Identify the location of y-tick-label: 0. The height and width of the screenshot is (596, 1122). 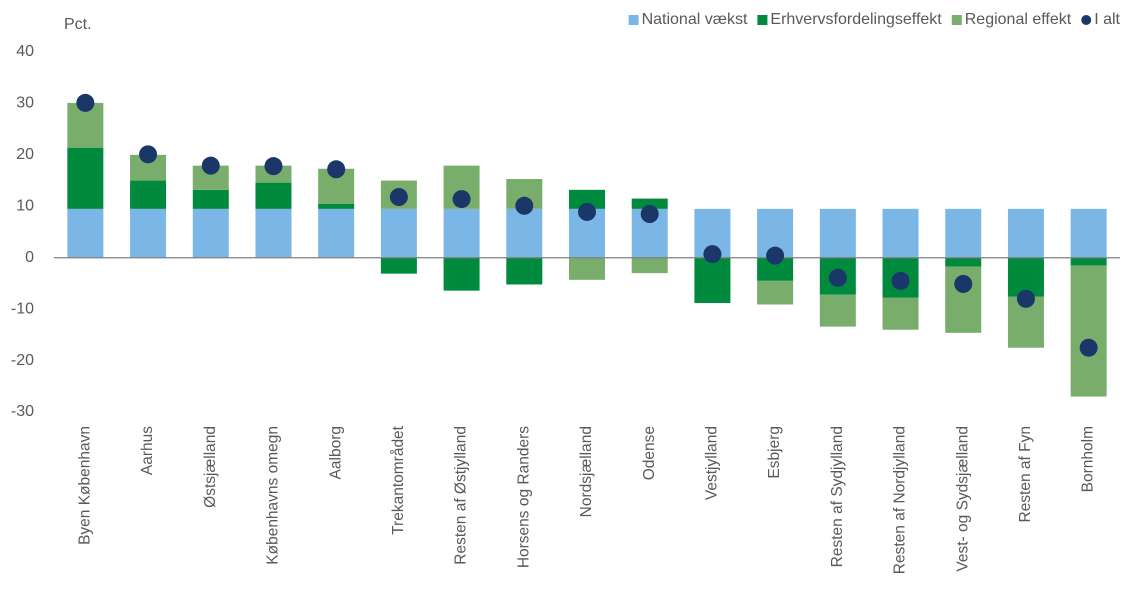
(29, 257).